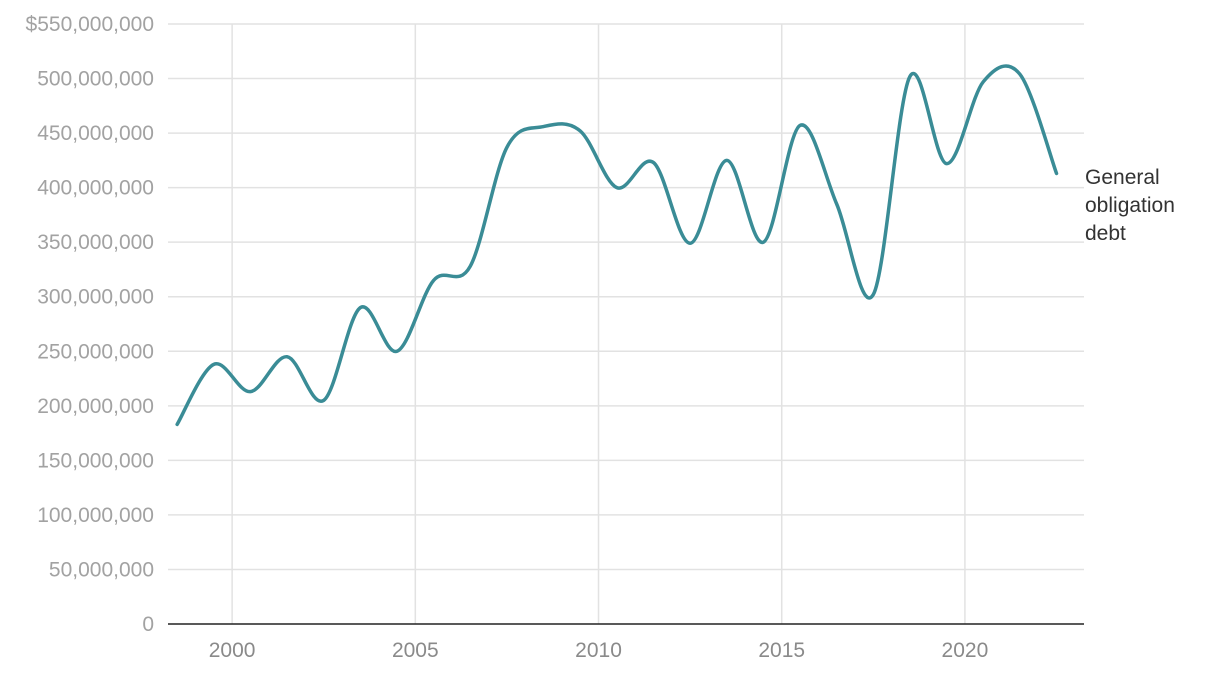  Describe the element at coordinates (626, 642) in the screenshot. I see `x-axis: 2000 2005 2010 2015 2020` at that location.